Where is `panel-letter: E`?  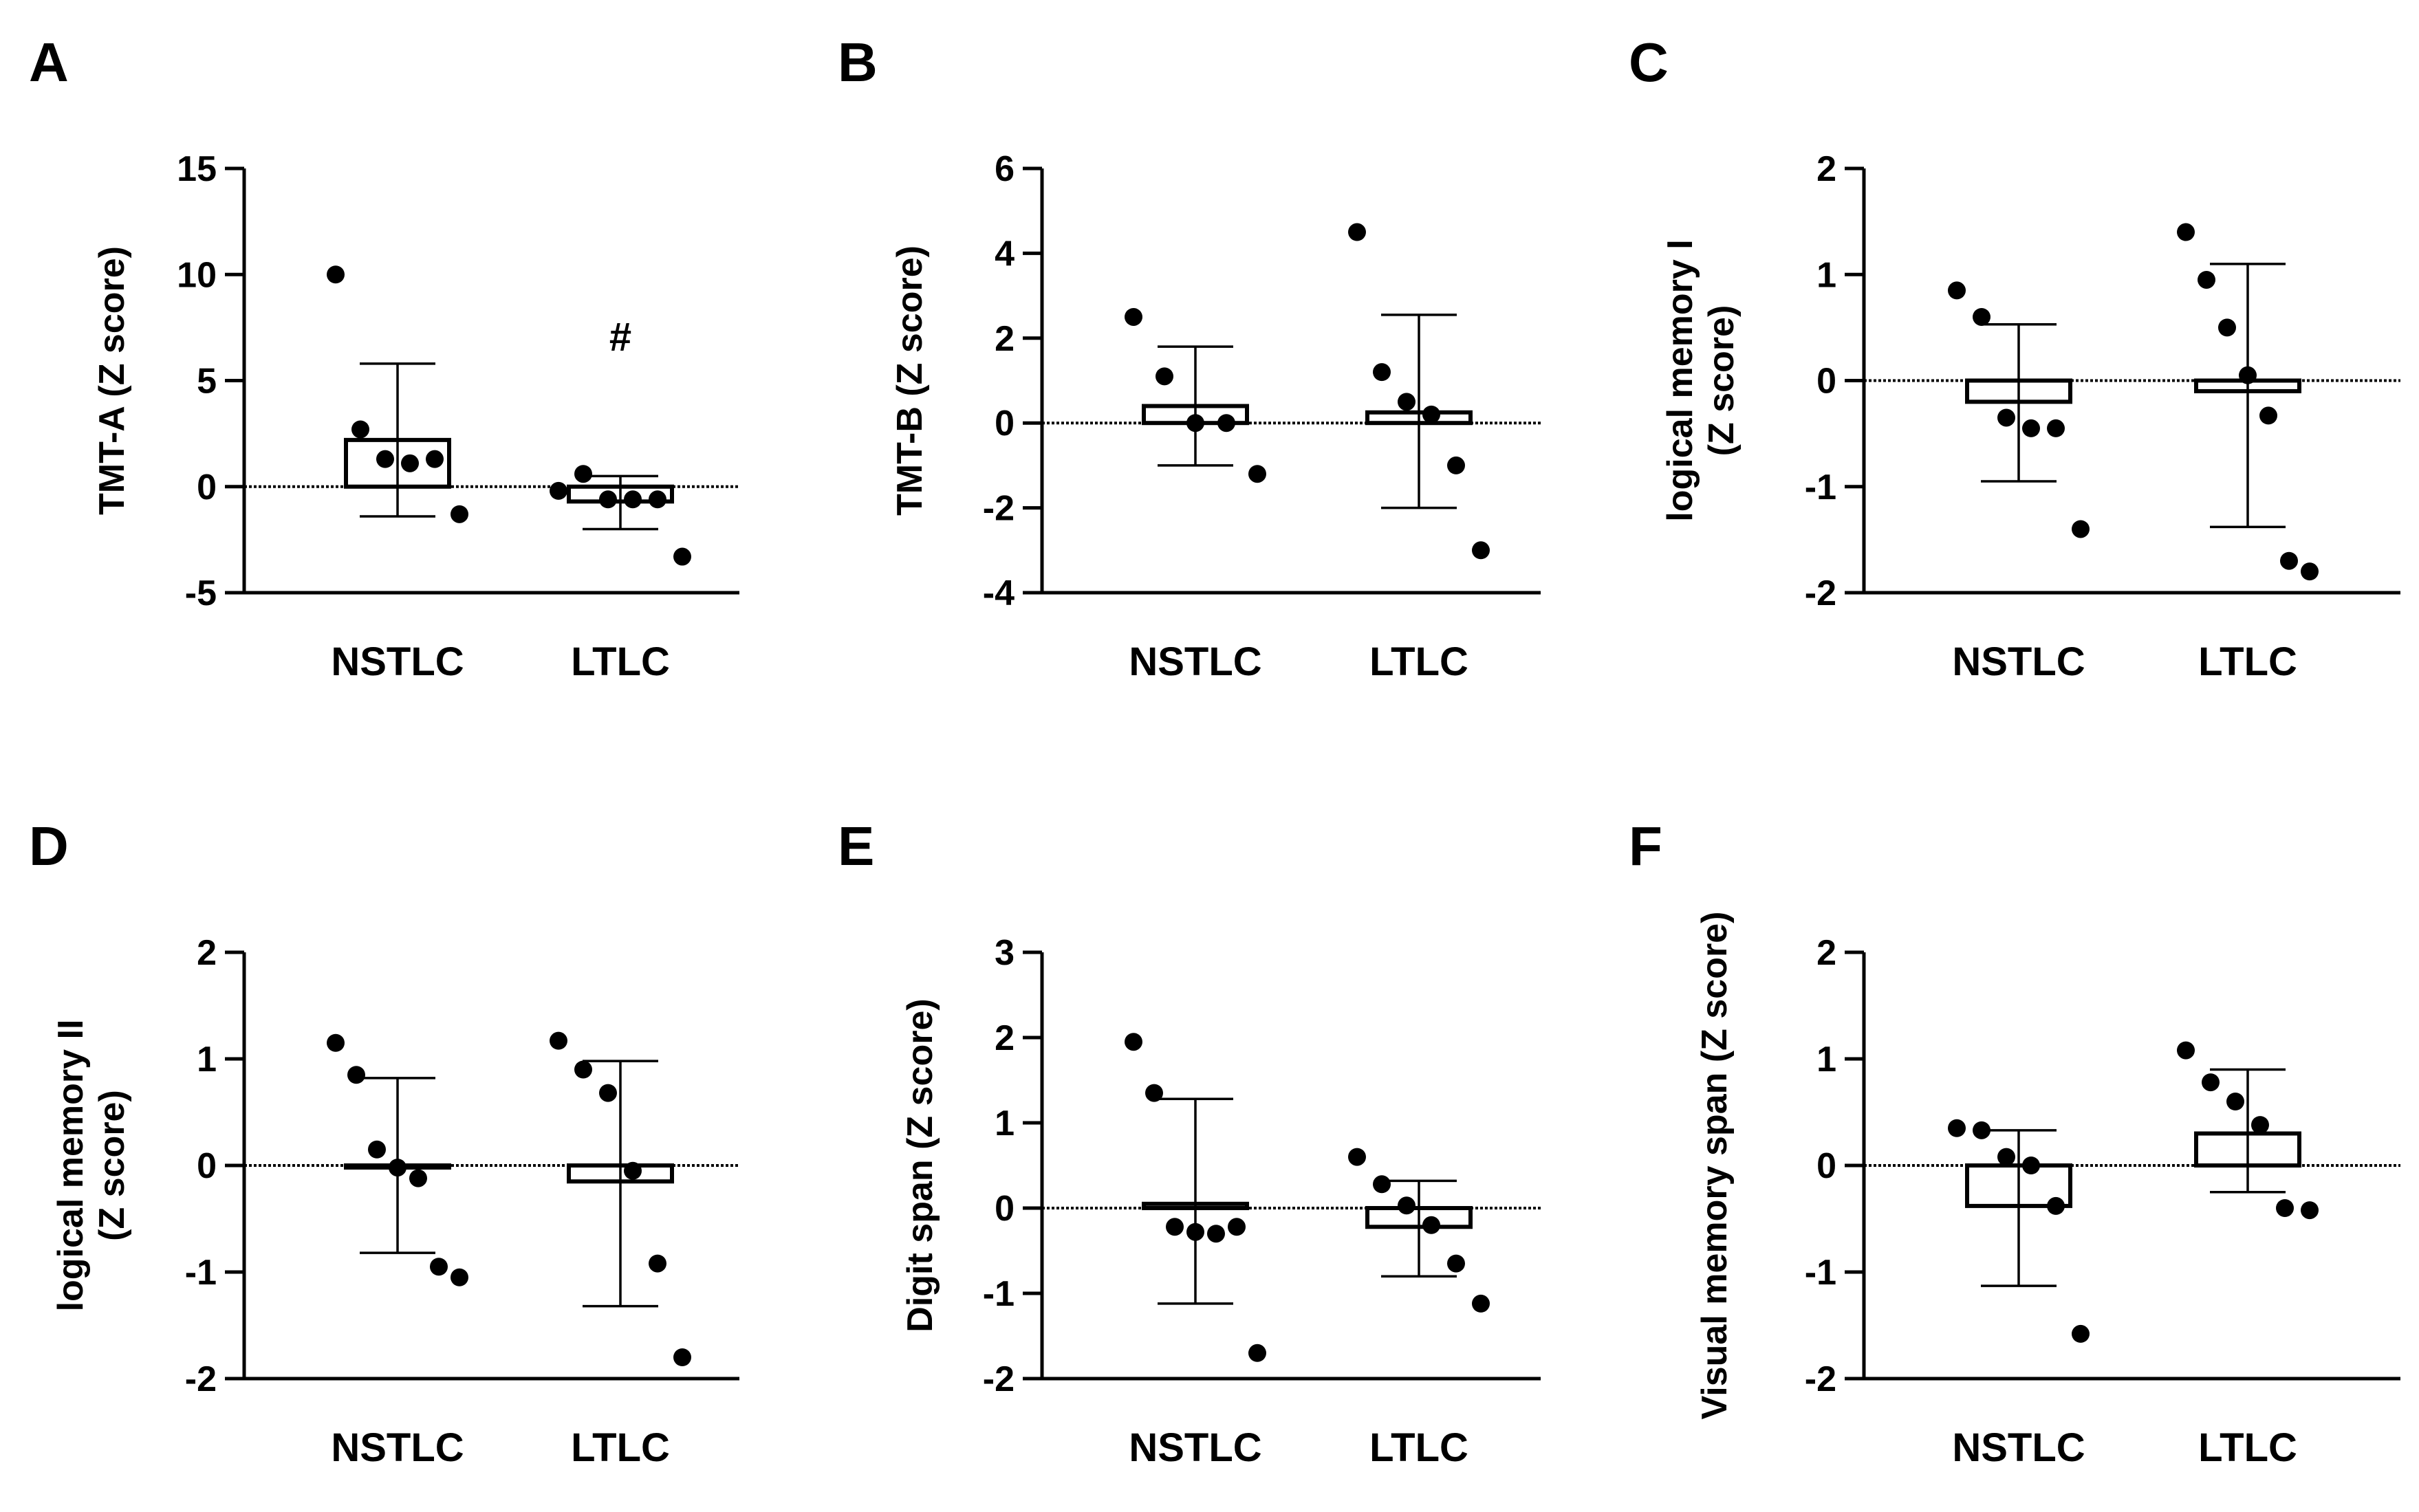 panel-letter: E is located at coordinates (856, 846).